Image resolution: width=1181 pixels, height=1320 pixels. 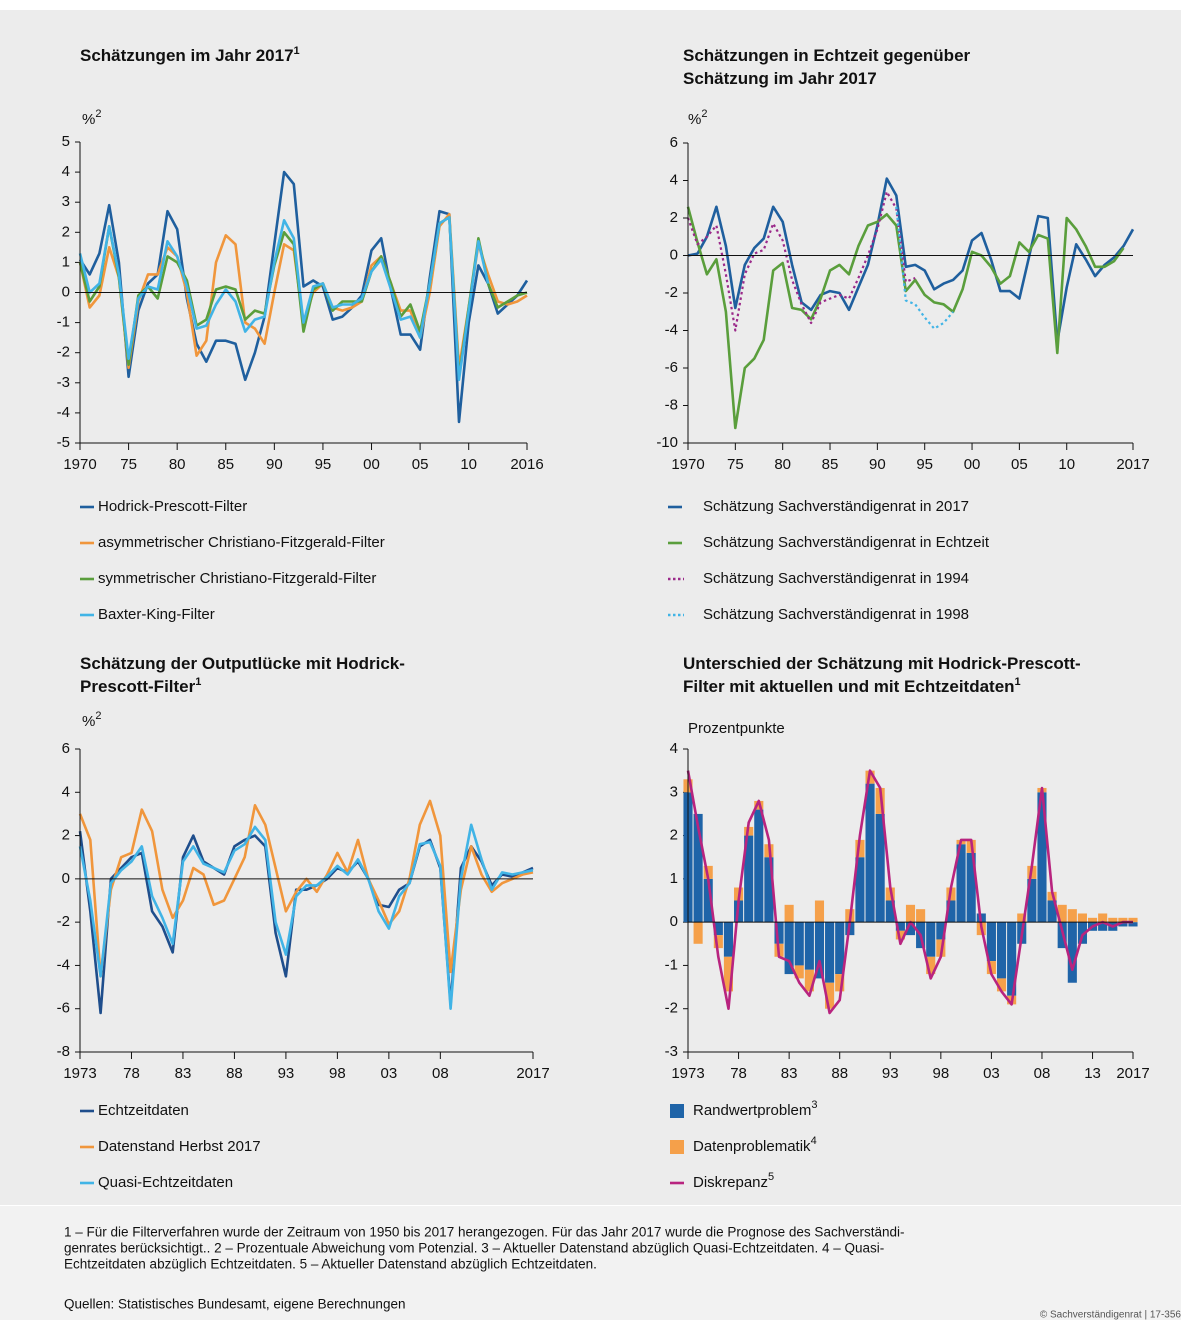 What do you see at coordinates (66, 141) in the screenshot?
I see `y-tick-label: 5` at bounding box center [66, 141].